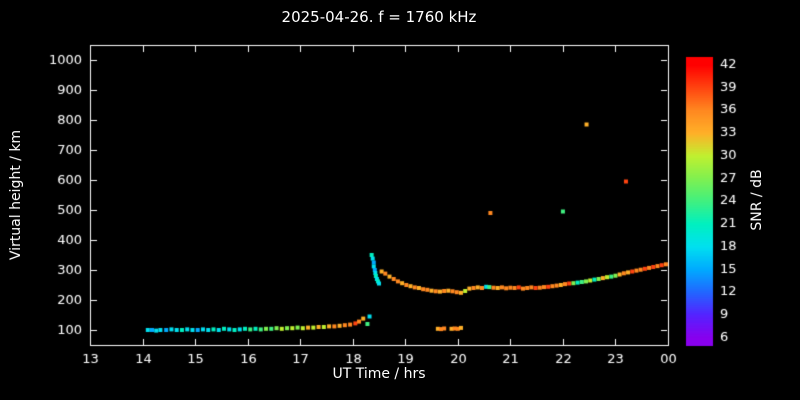 The width and height of the screenshot is (800, 400). Describe the element at coordinates (379, 374) in the screenshot. I see `x-axis-label: UT Time / hrs` at that location.